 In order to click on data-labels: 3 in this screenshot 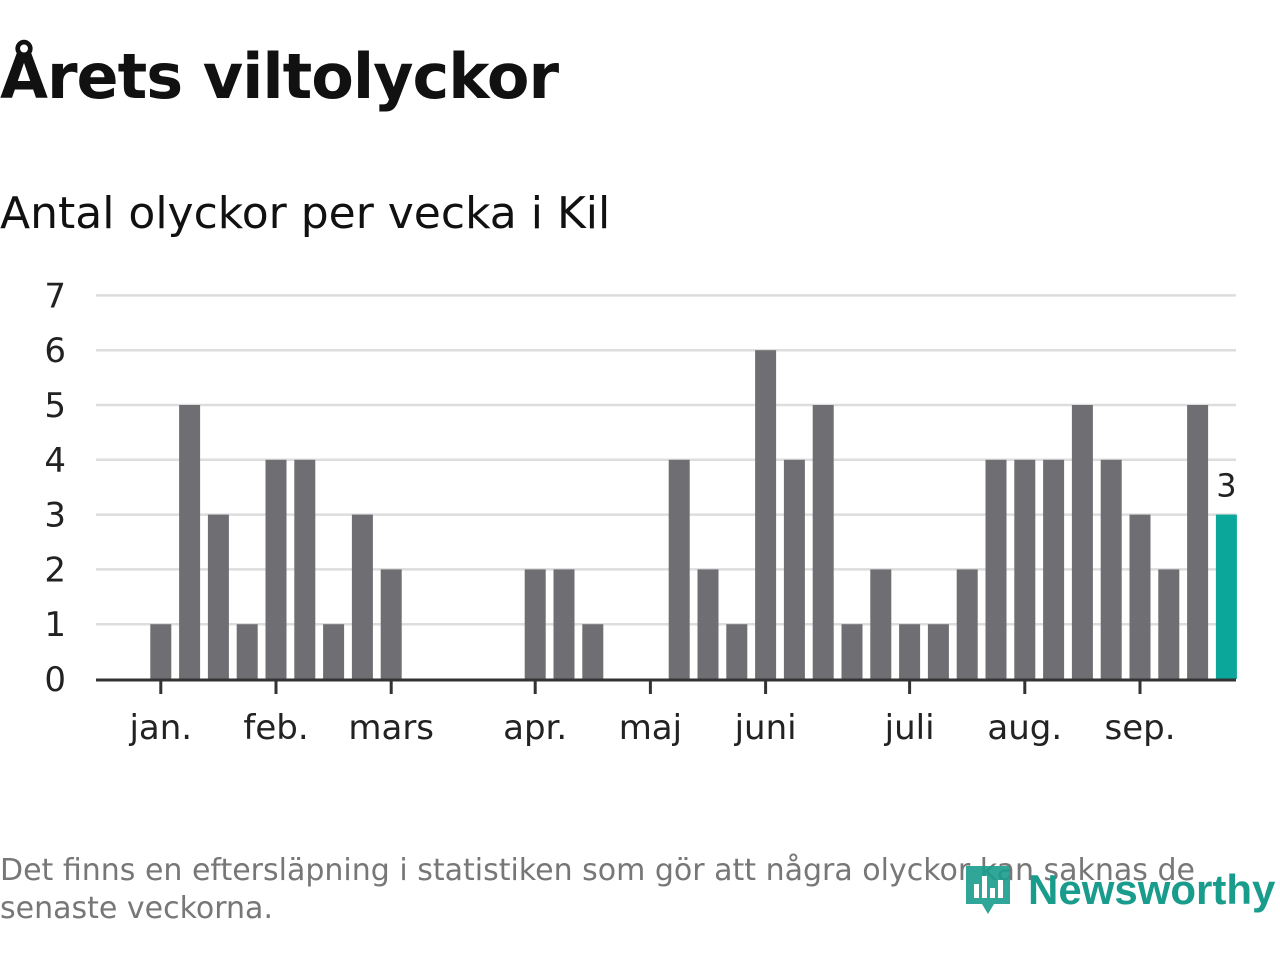, I will do `click(1226, 486)`.